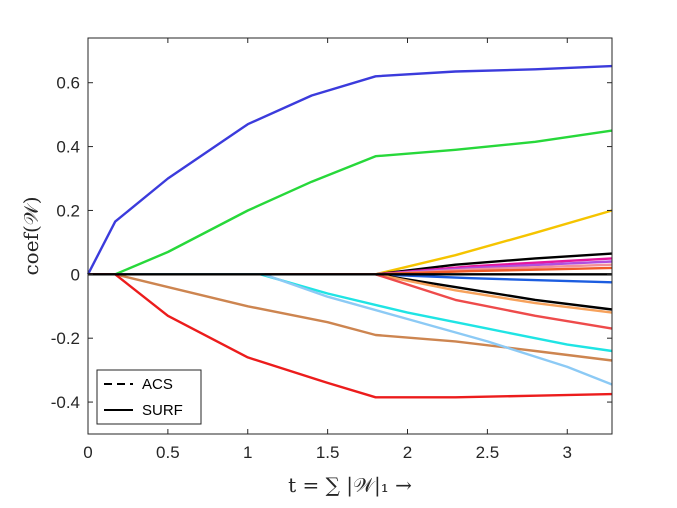 The height and width of the screenshot is (508, 677). Describe the element at coordinates (168, 452) in the screenshot. I see `x-tick-label: 0.5` at that location.